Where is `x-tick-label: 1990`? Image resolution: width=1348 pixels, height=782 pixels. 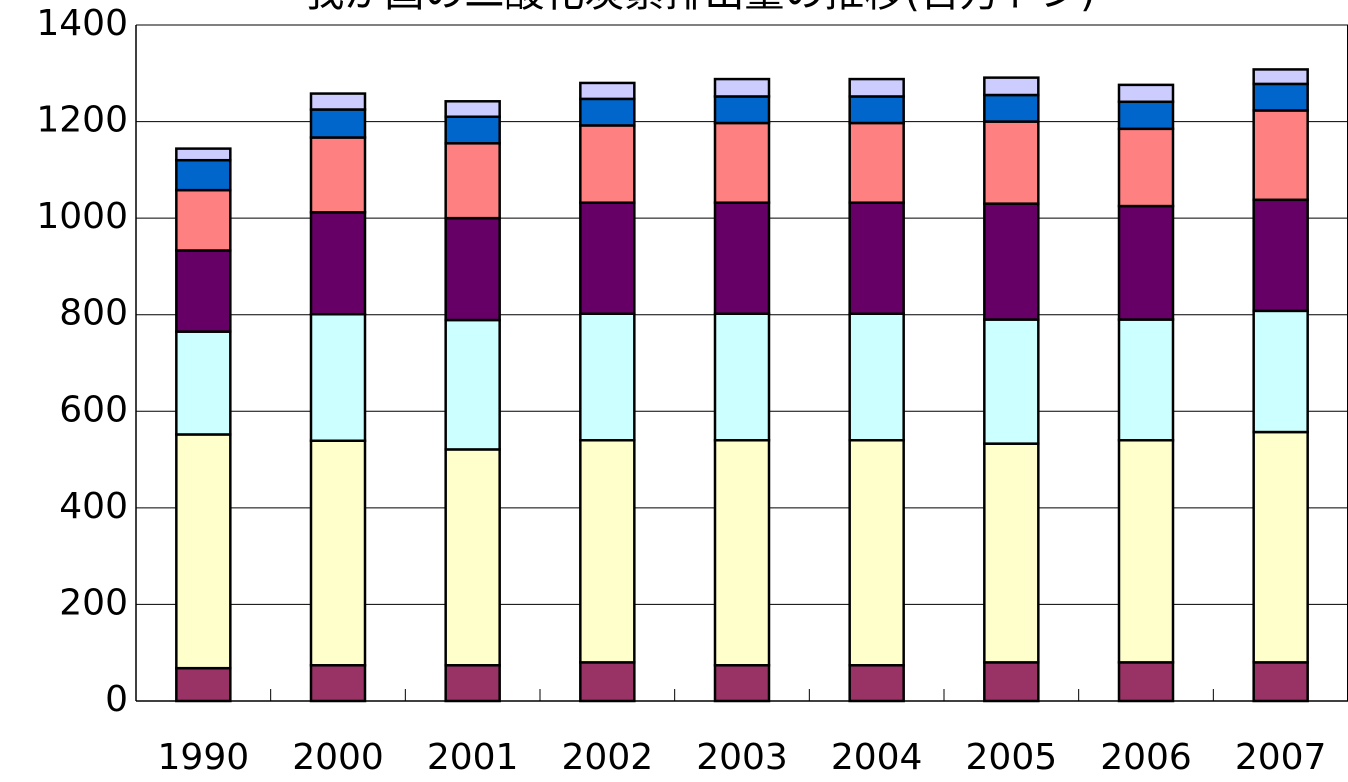 x-tick-label: 1990 is located at coordinates (204, 757).